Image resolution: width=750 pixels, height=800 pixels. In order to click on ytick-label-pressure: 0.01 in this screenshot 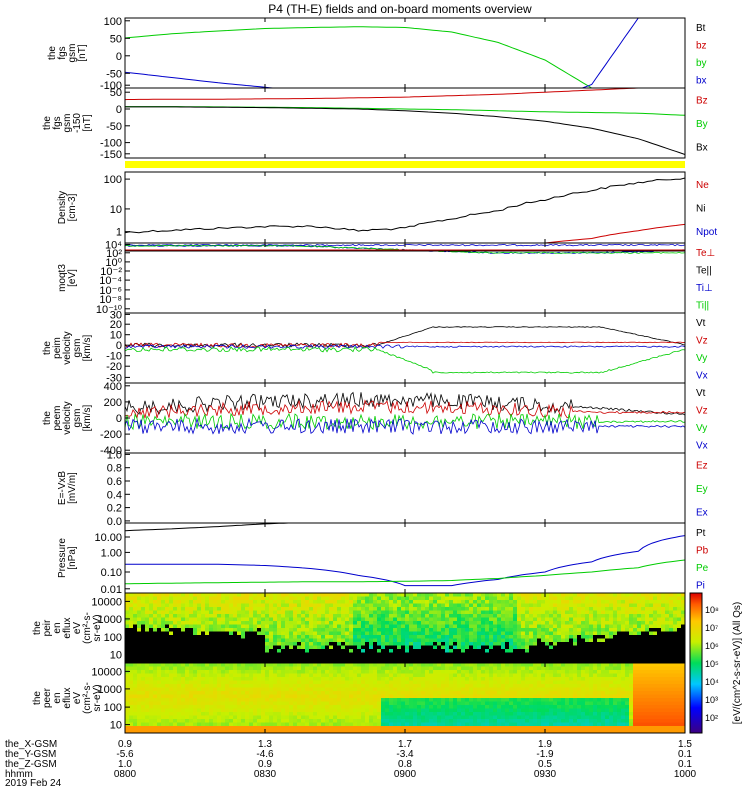, I will do `click(111, 590)`.